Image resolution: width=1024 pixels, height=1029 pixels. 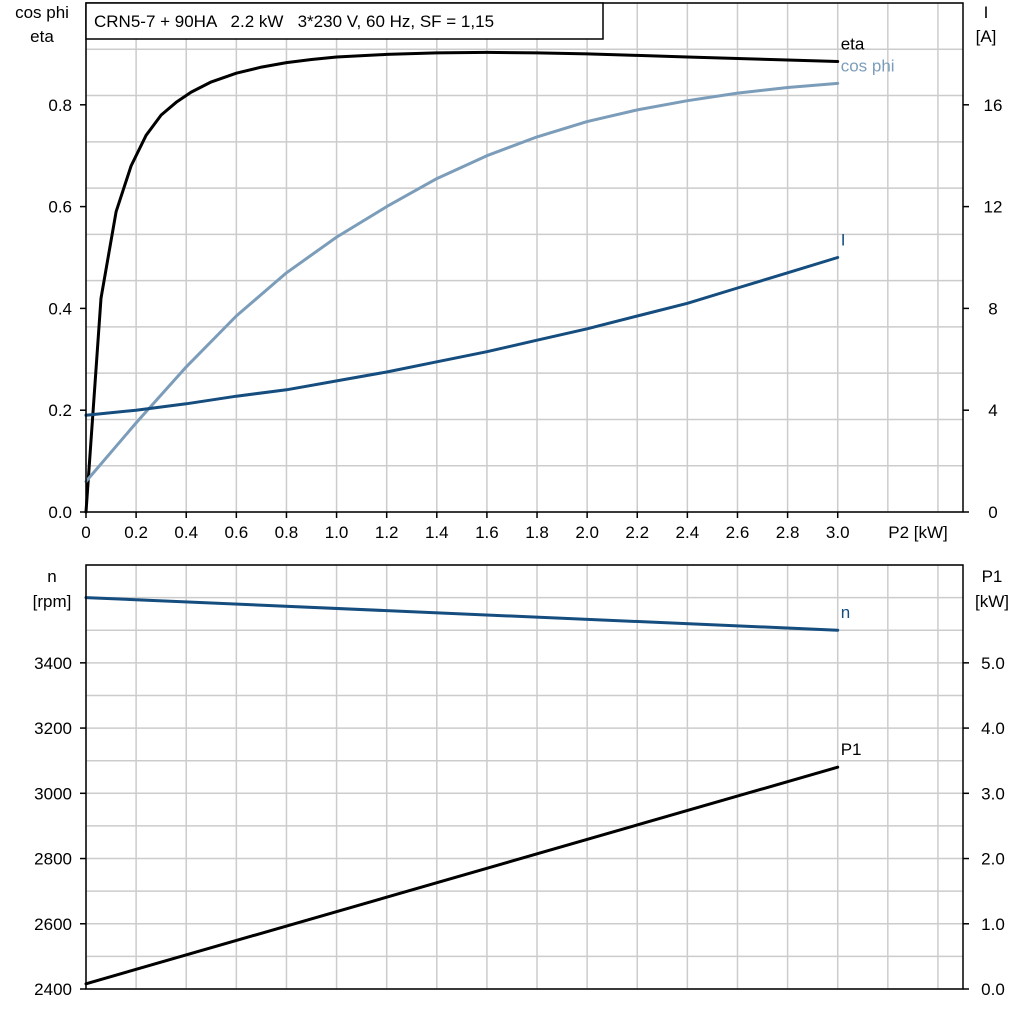 I want to click on x-tick-label: 0.6, so click(x=237, y=532).